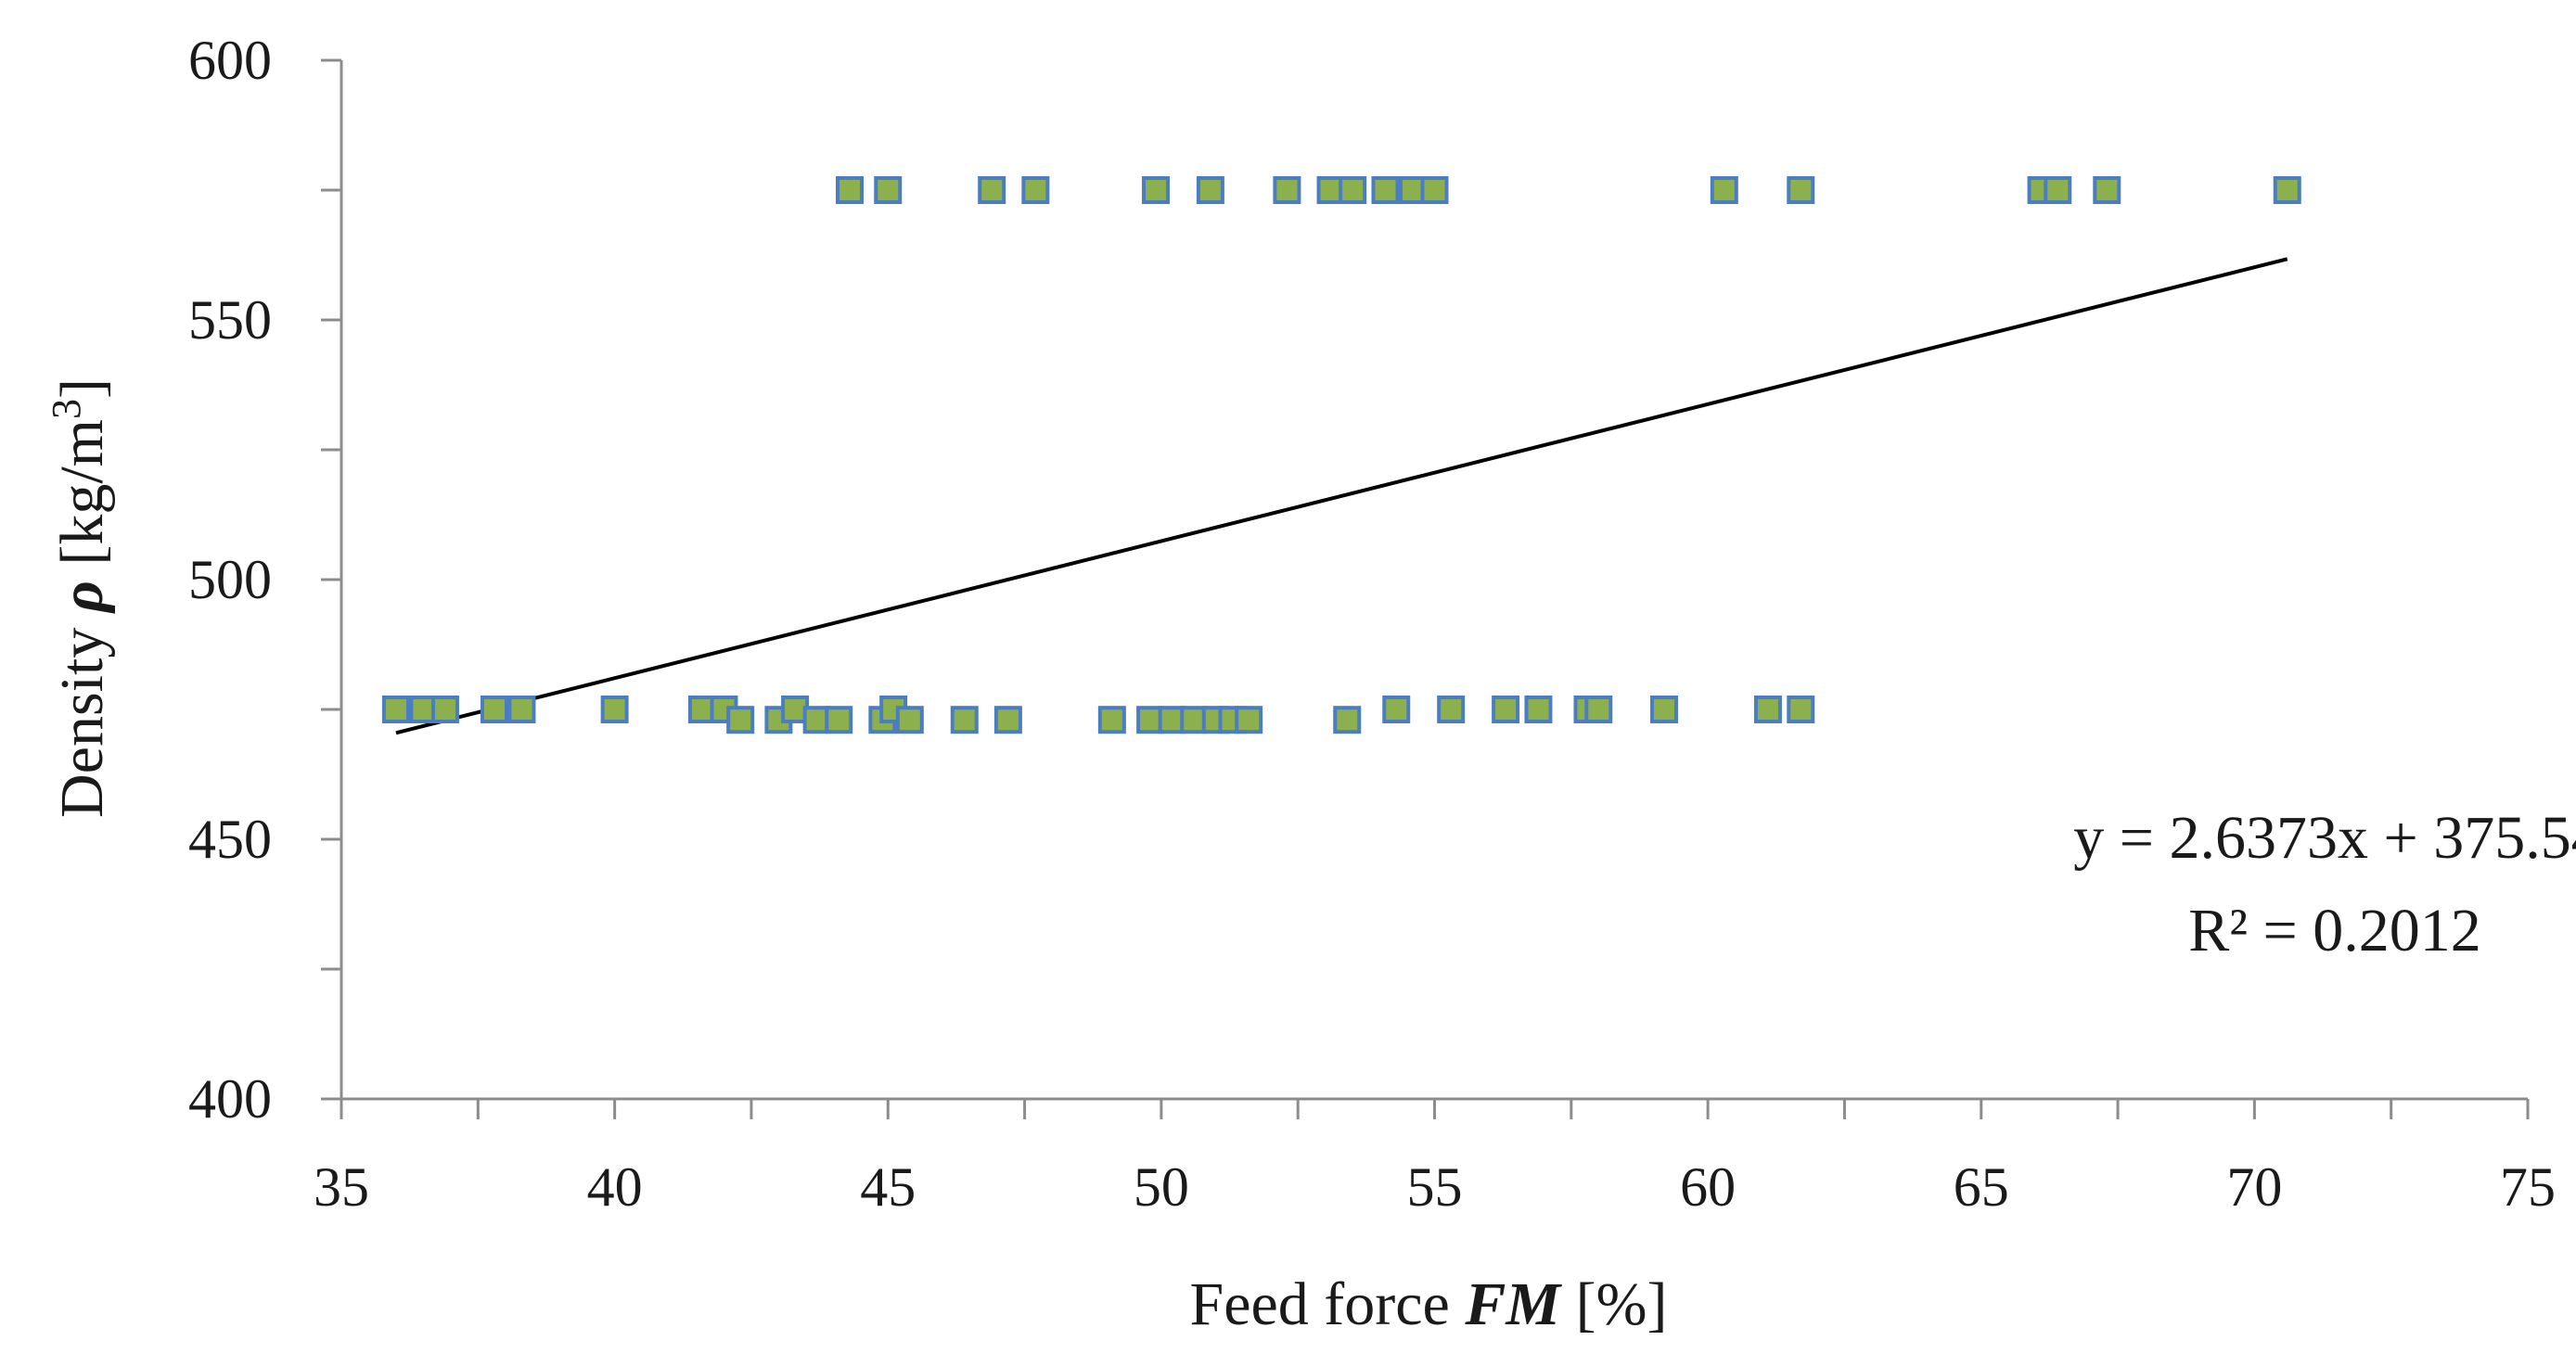 This screenshot has height=1366, width=2576. I want to click on x-axis-title-prefix: Feed force, so click(1320, 1304).